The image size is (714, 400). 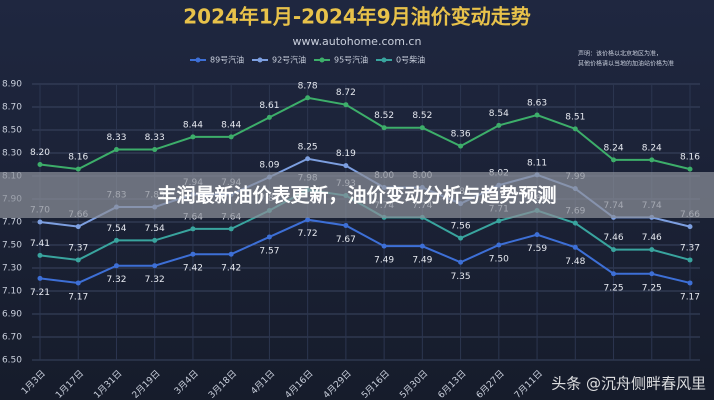 What do you see at coordinates (499, 114) in the screenshot?
I see `data-label: 8.54` at bounding box center [499, 114].